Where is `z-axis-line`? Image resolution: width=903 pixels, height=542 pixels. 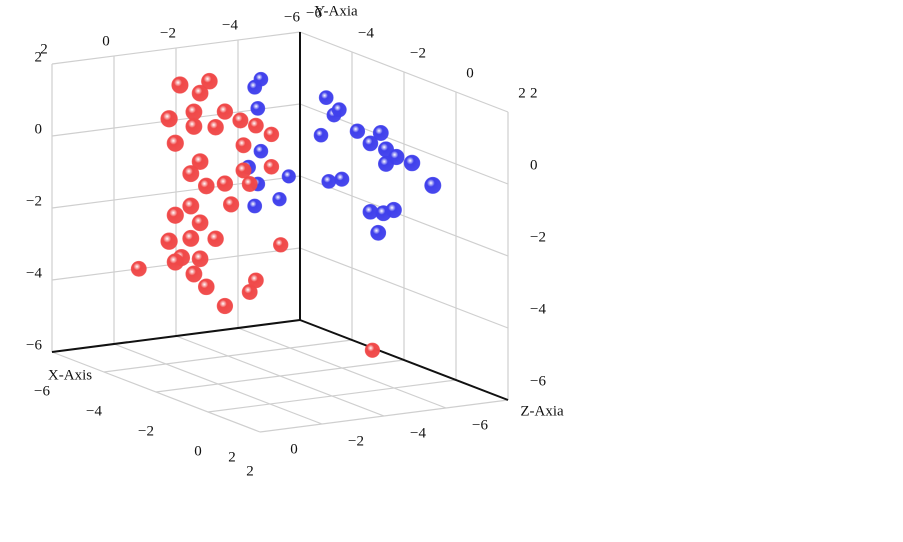 z-axis-line is located at coordinates (404, 360).